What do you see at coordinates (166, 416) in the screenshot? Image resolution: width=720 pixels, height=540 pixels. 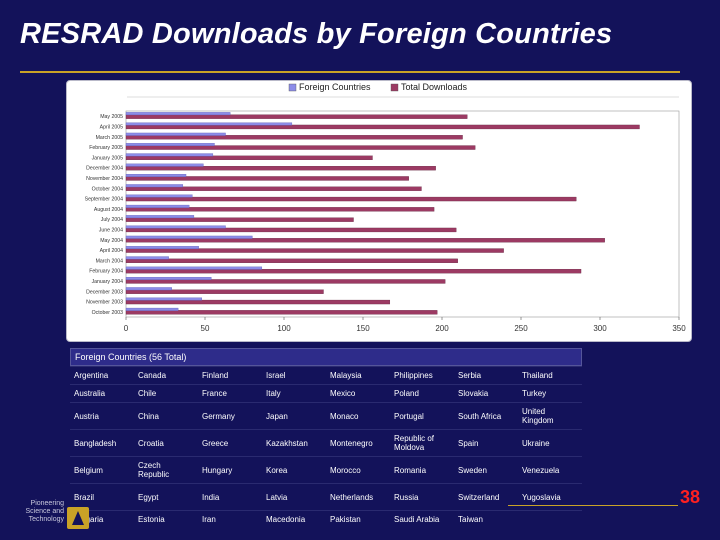 I see `country-cell: China` at bounding box center [166, 416].